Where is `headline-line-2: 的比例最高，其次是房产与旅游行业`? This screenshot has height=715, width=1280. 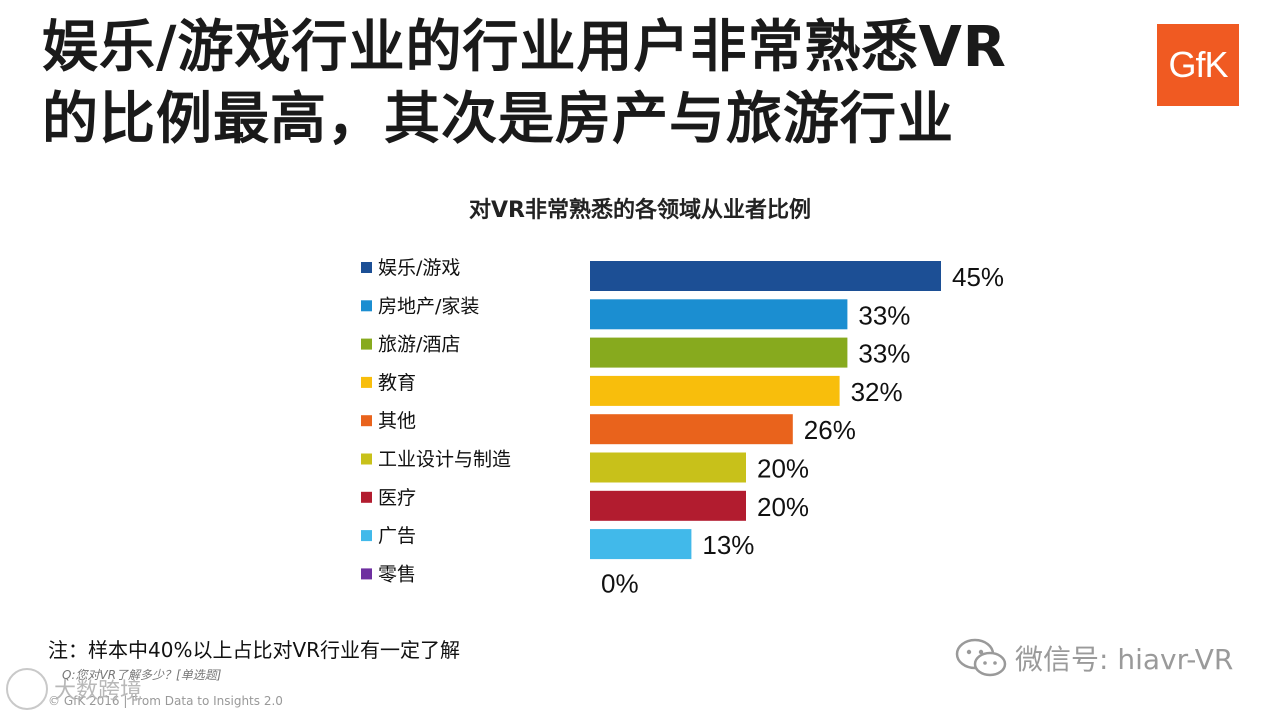
headline-line-2: 的比例最高，其次是房产与旅游行业 is located at coordinates (498, 119).